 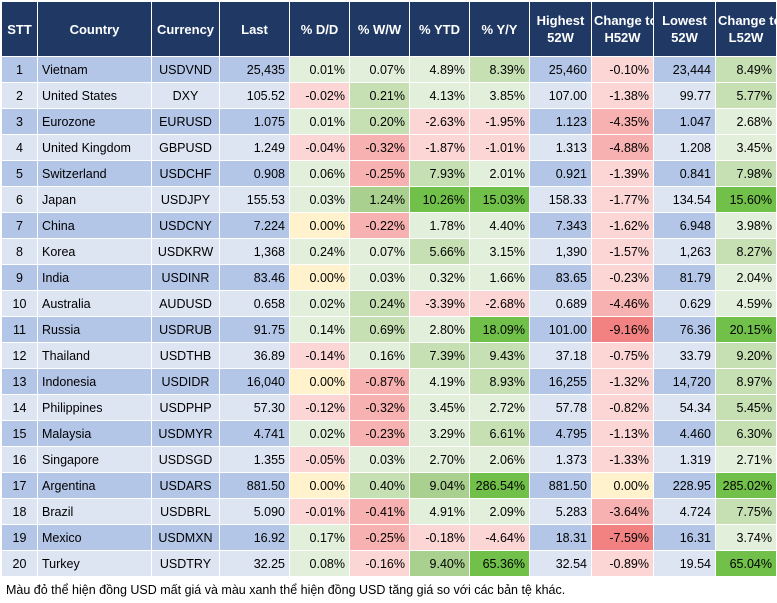 What do you see at coordinates (254, 199) in the screenshot?
I see `cell-last: 155.53` at bounding box center [254, 199].